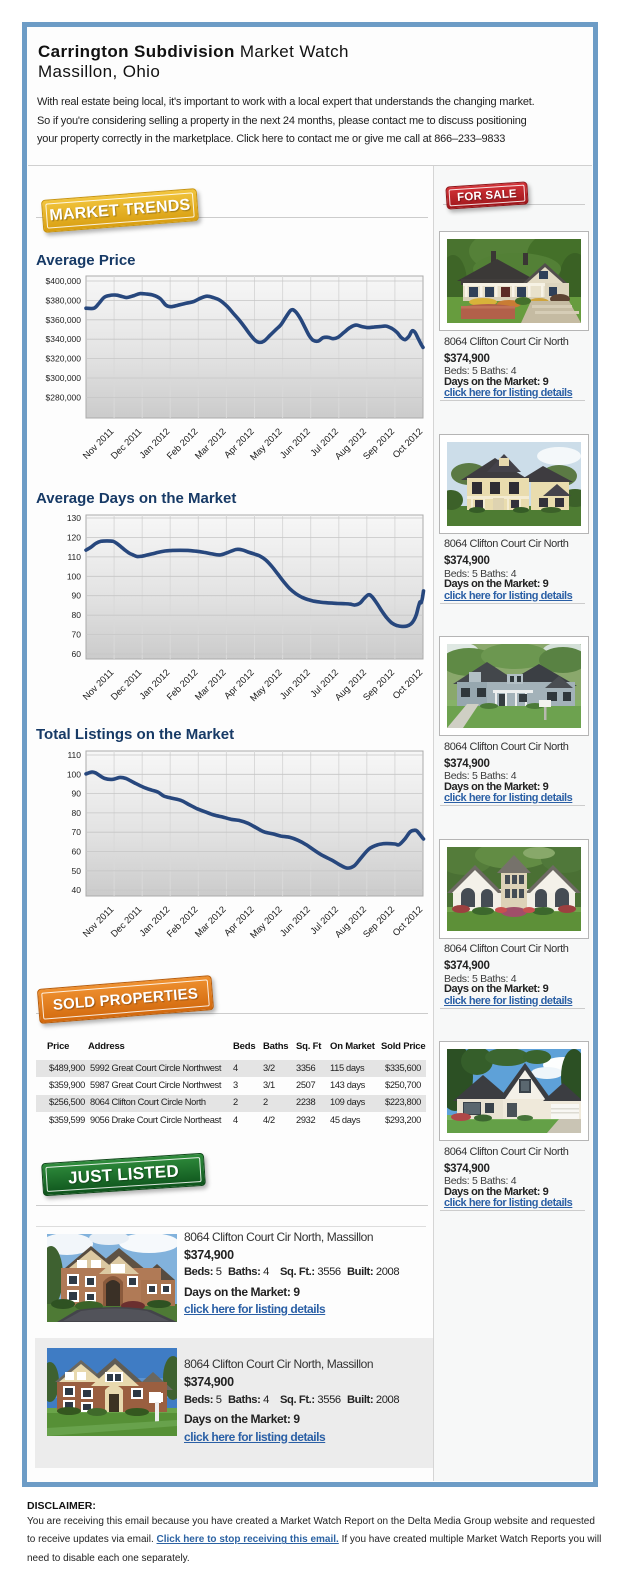 Image resolution: width=620 pixels, height=1583 pixels. What do you see at coordinates (64, 281) in the screenshot?
I see `svg-text: $400,000` at bounding box center [64, 281].